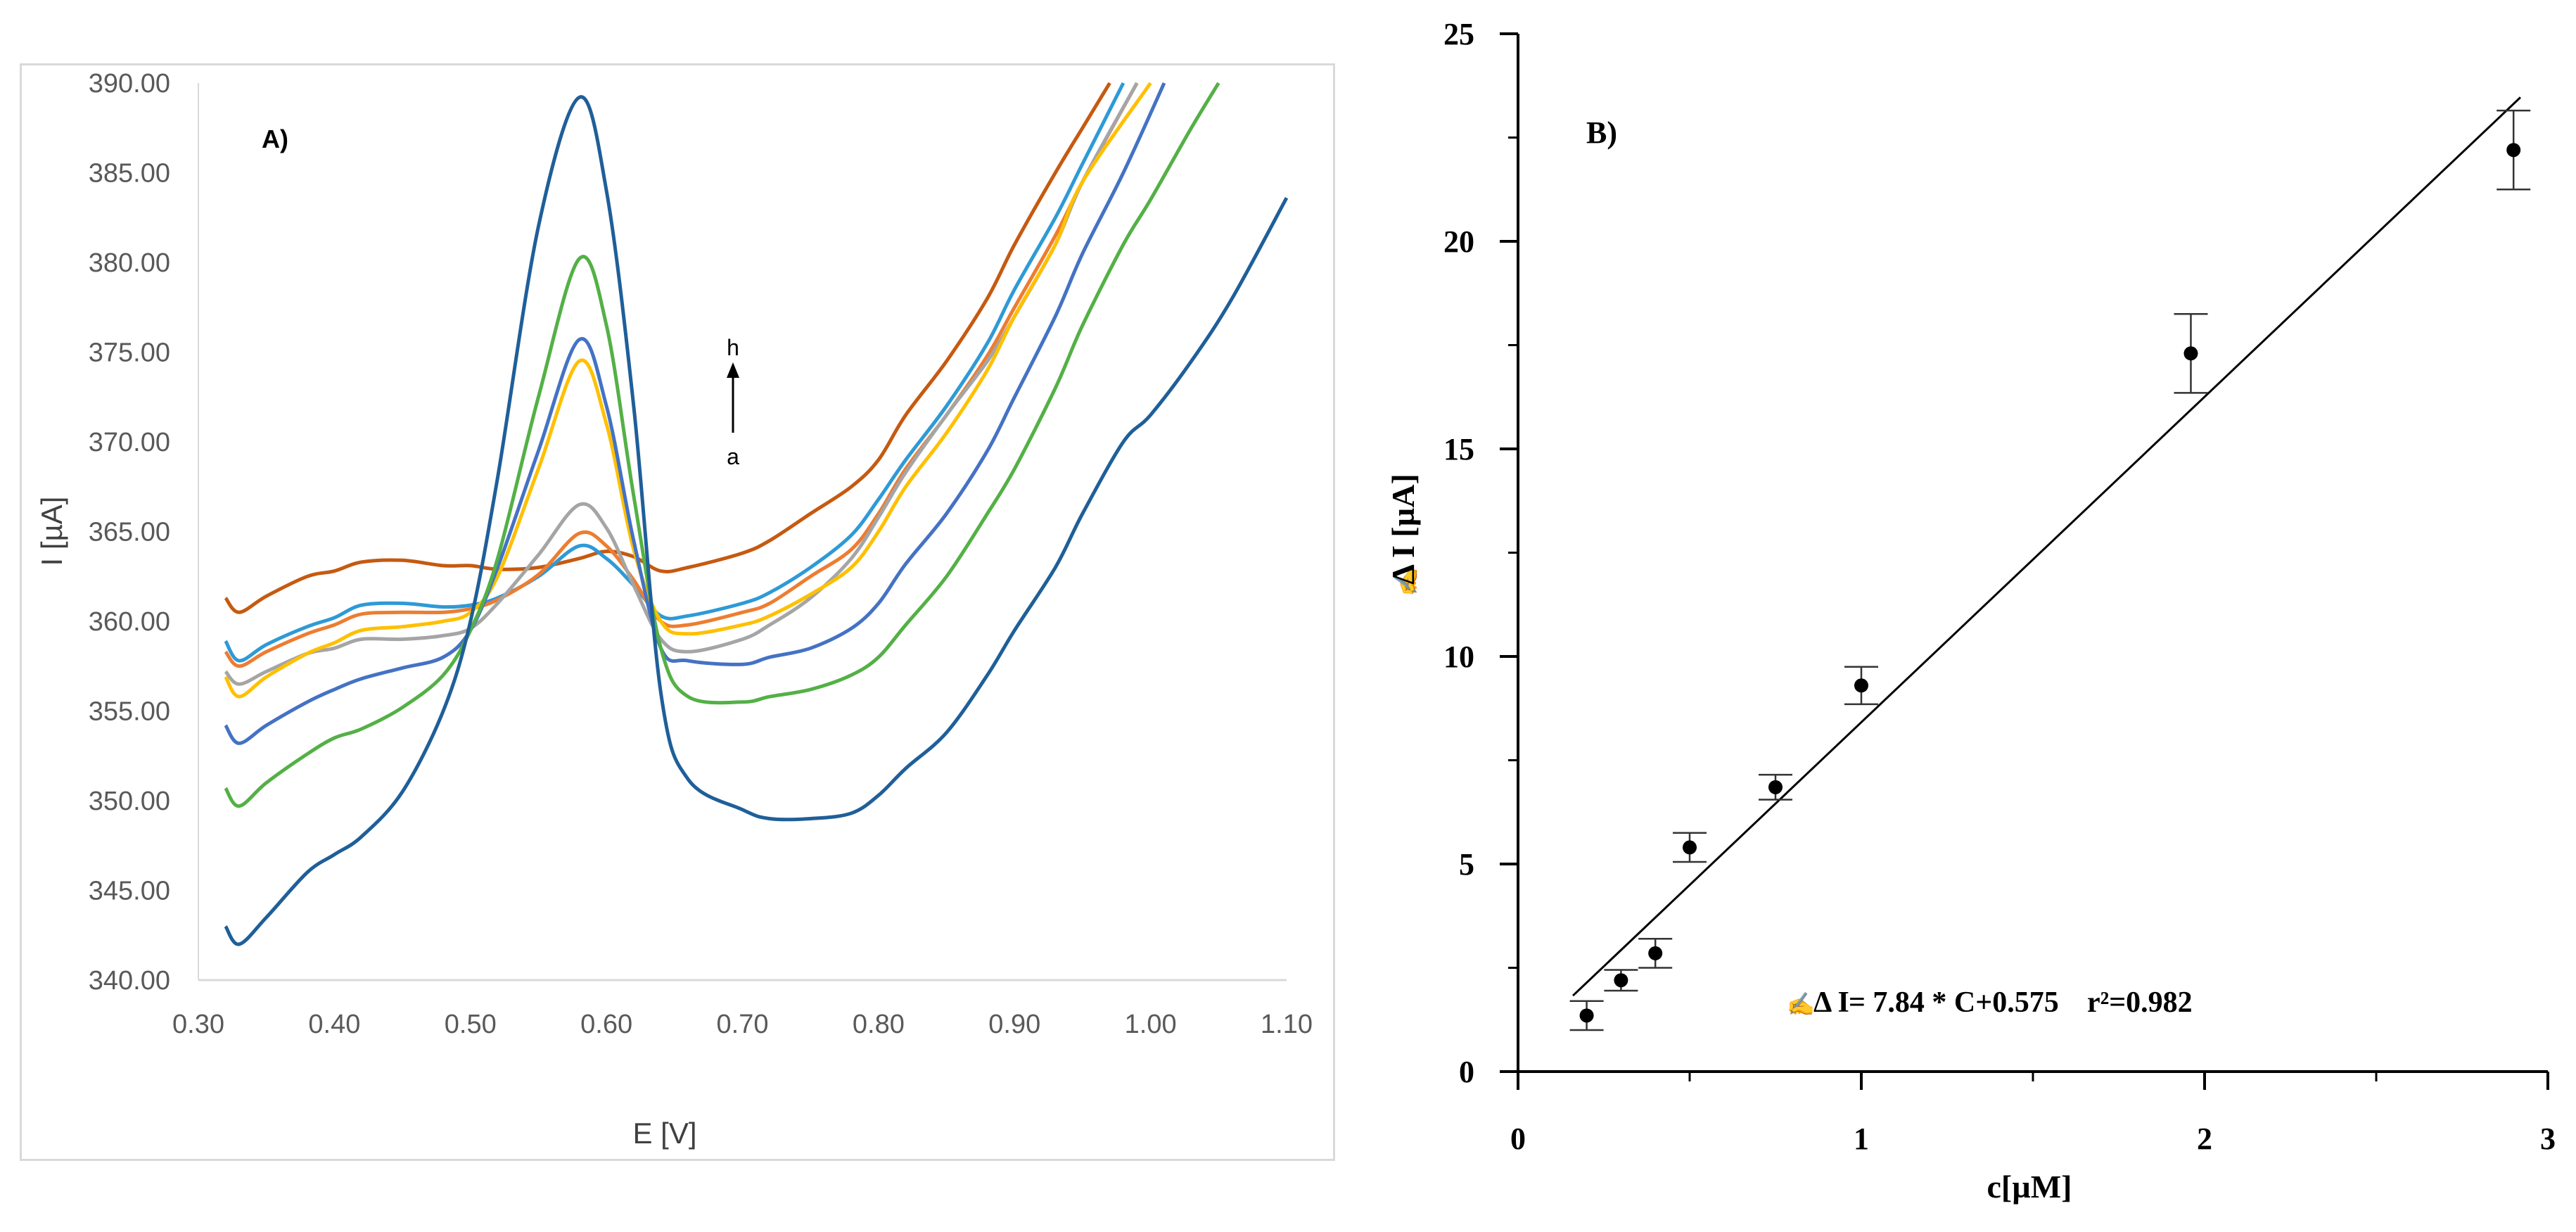 The height and width of the screenshot is (1232, 2576). What do you see at coordinates (129, 443) in the screenshot?
I see `panel-a-y-tick-label: 370.00` at bounding box center [129, 443].